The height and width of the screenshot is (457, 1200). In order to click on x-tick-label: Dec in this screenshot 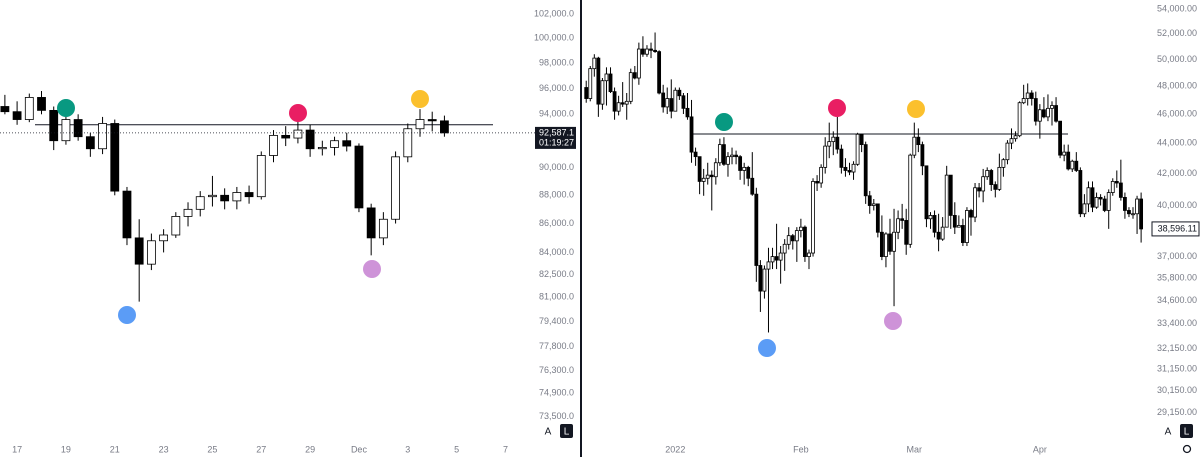, I will do `click(359, 449)`.